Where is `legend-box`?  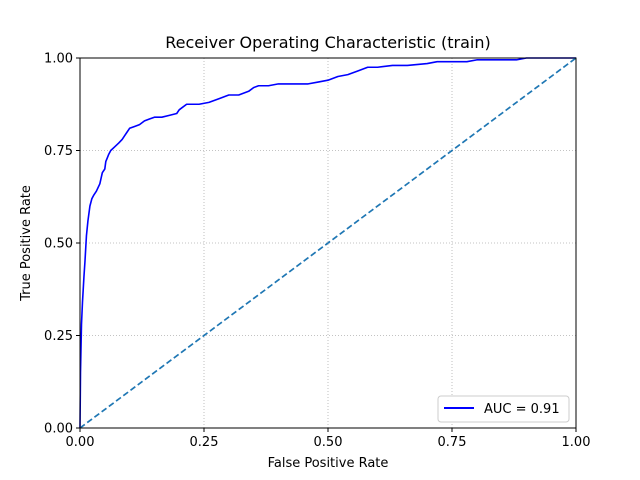
legend-box is located at coordinates (503, 409).